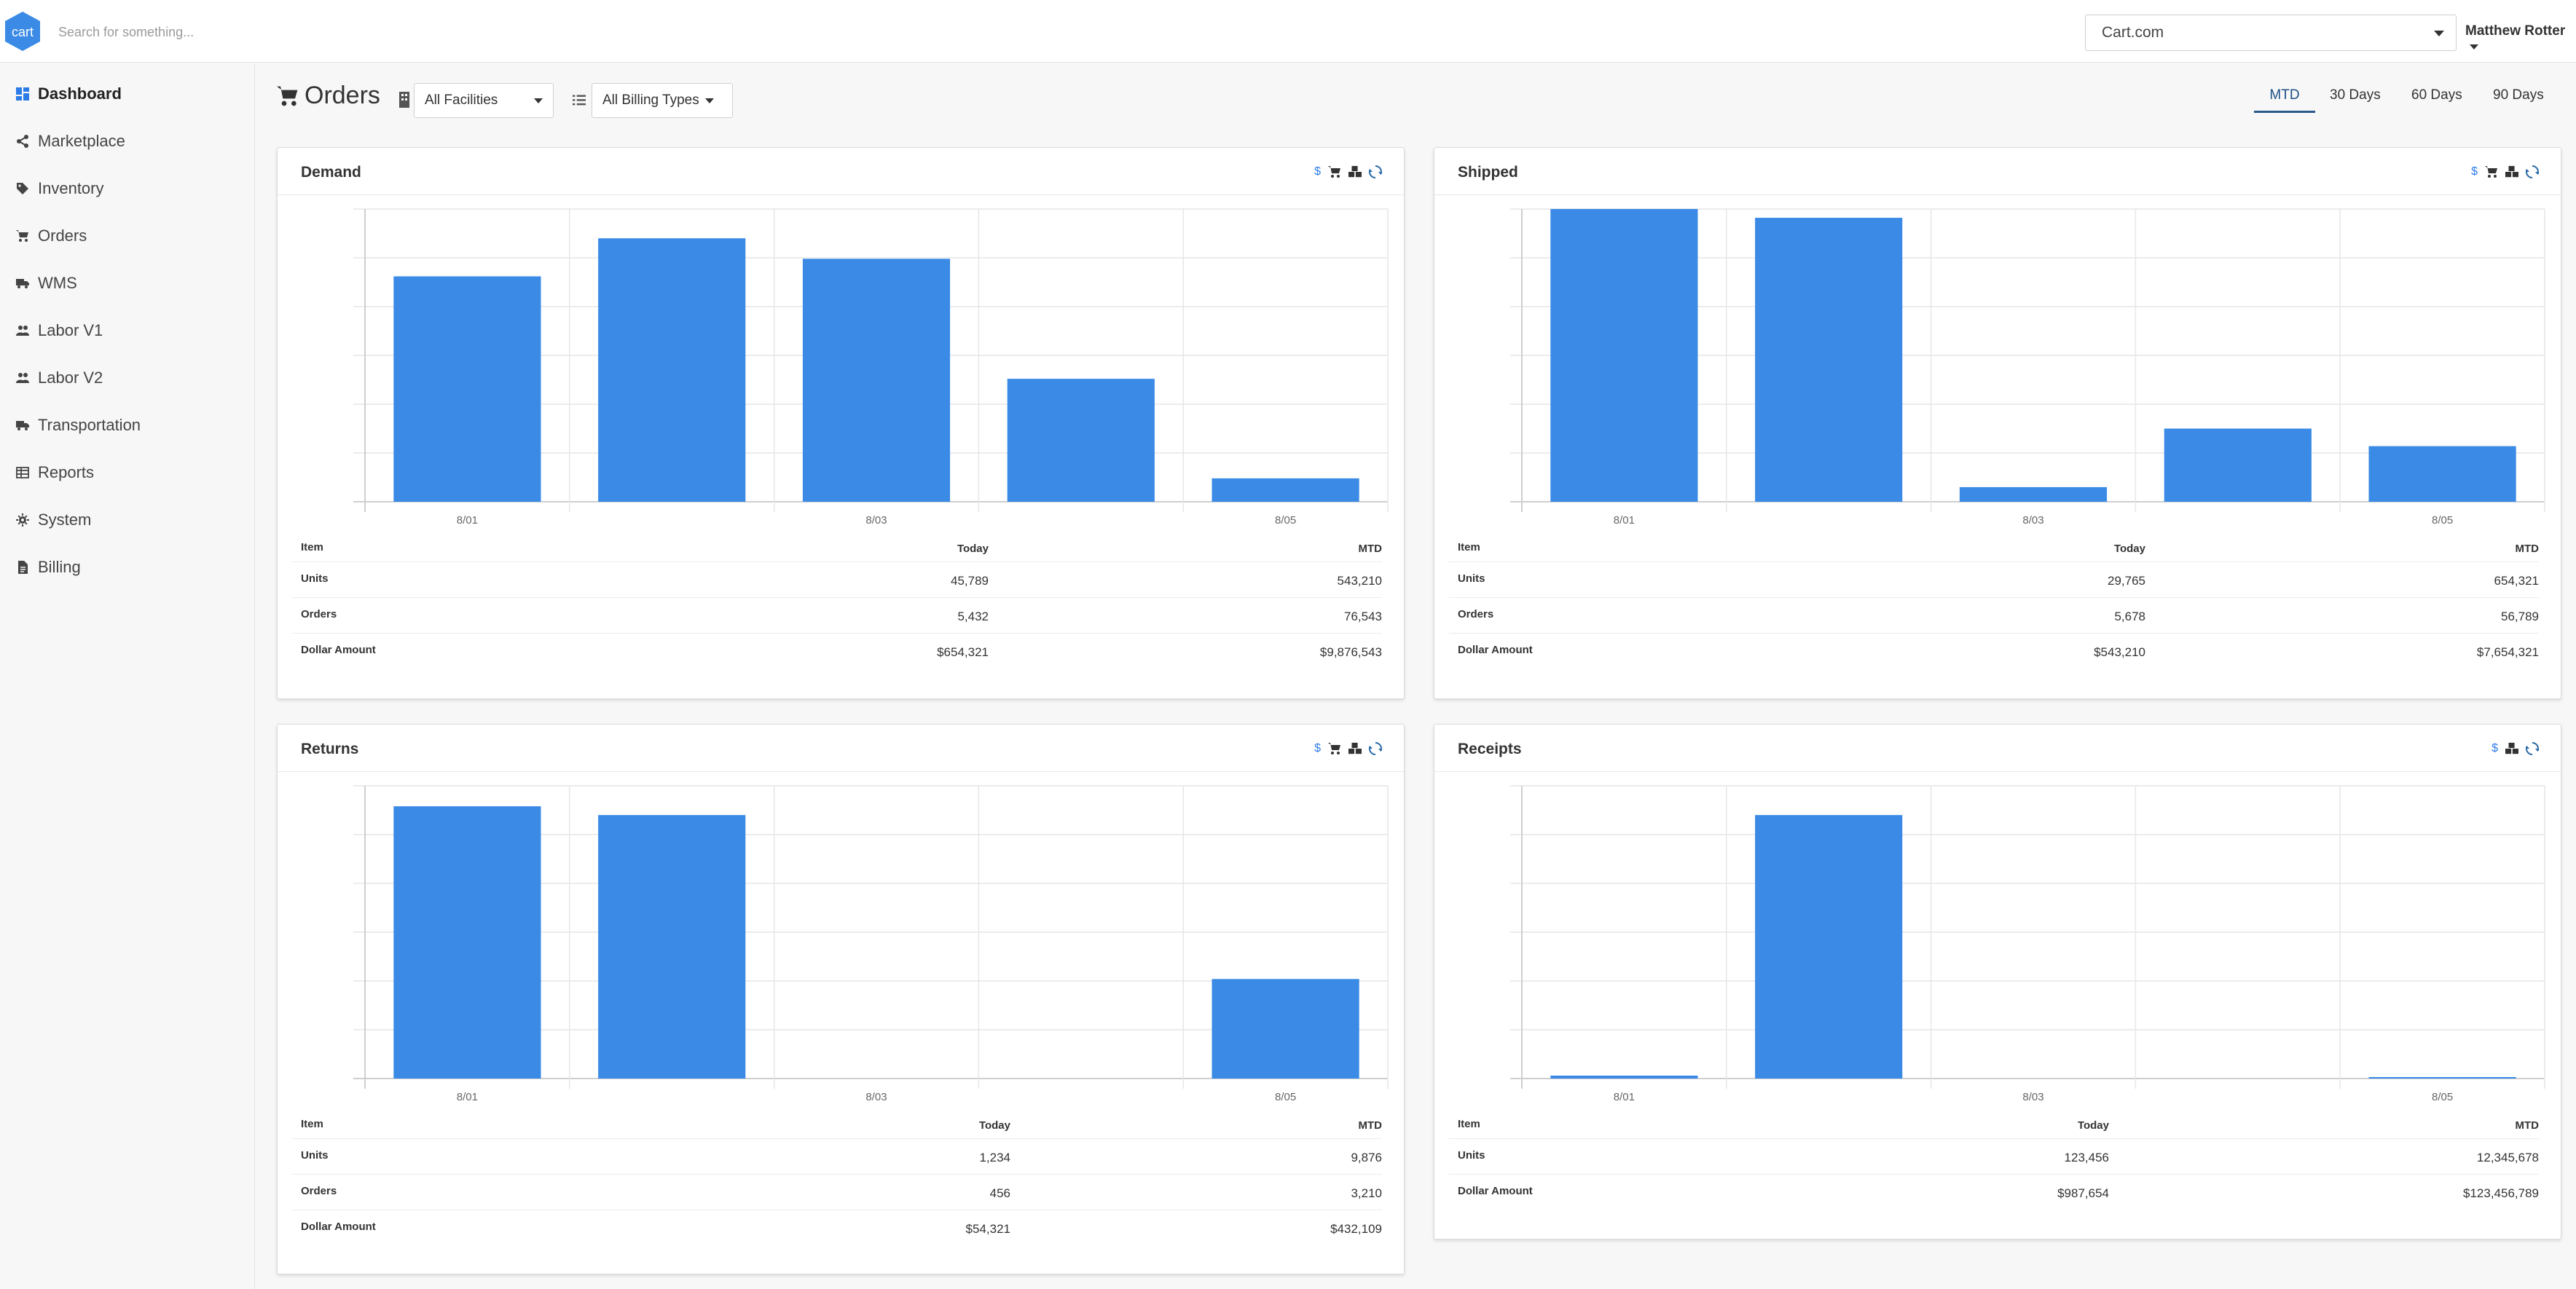 Image resolution: width=2576 pixels, height=1289 pixels. I want to click on stats-header-today: Today, so click(2129, 549).